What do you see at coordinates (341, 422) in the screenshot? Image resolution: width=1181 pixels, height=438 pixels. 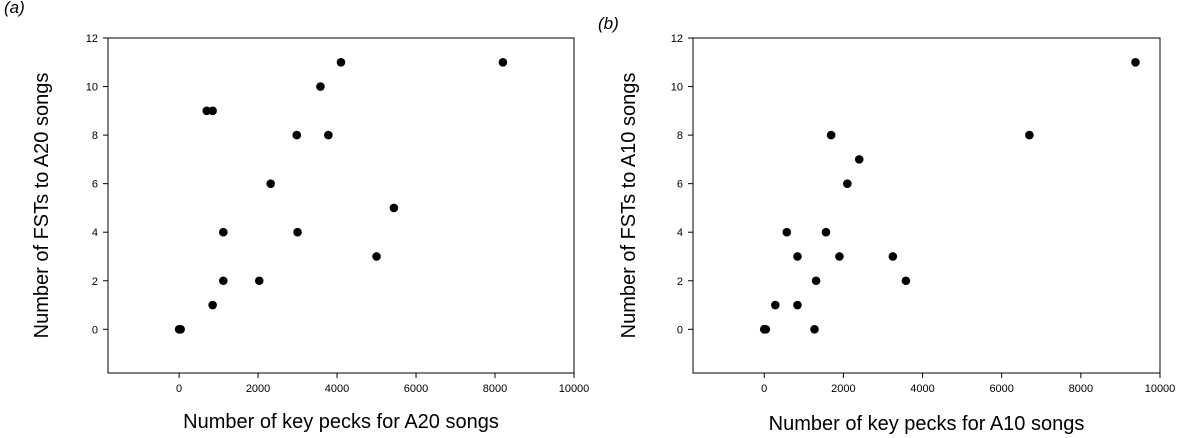 I see `x-axis-title: Number of key pecks for A20 songs` at bounding box center [341, 422].